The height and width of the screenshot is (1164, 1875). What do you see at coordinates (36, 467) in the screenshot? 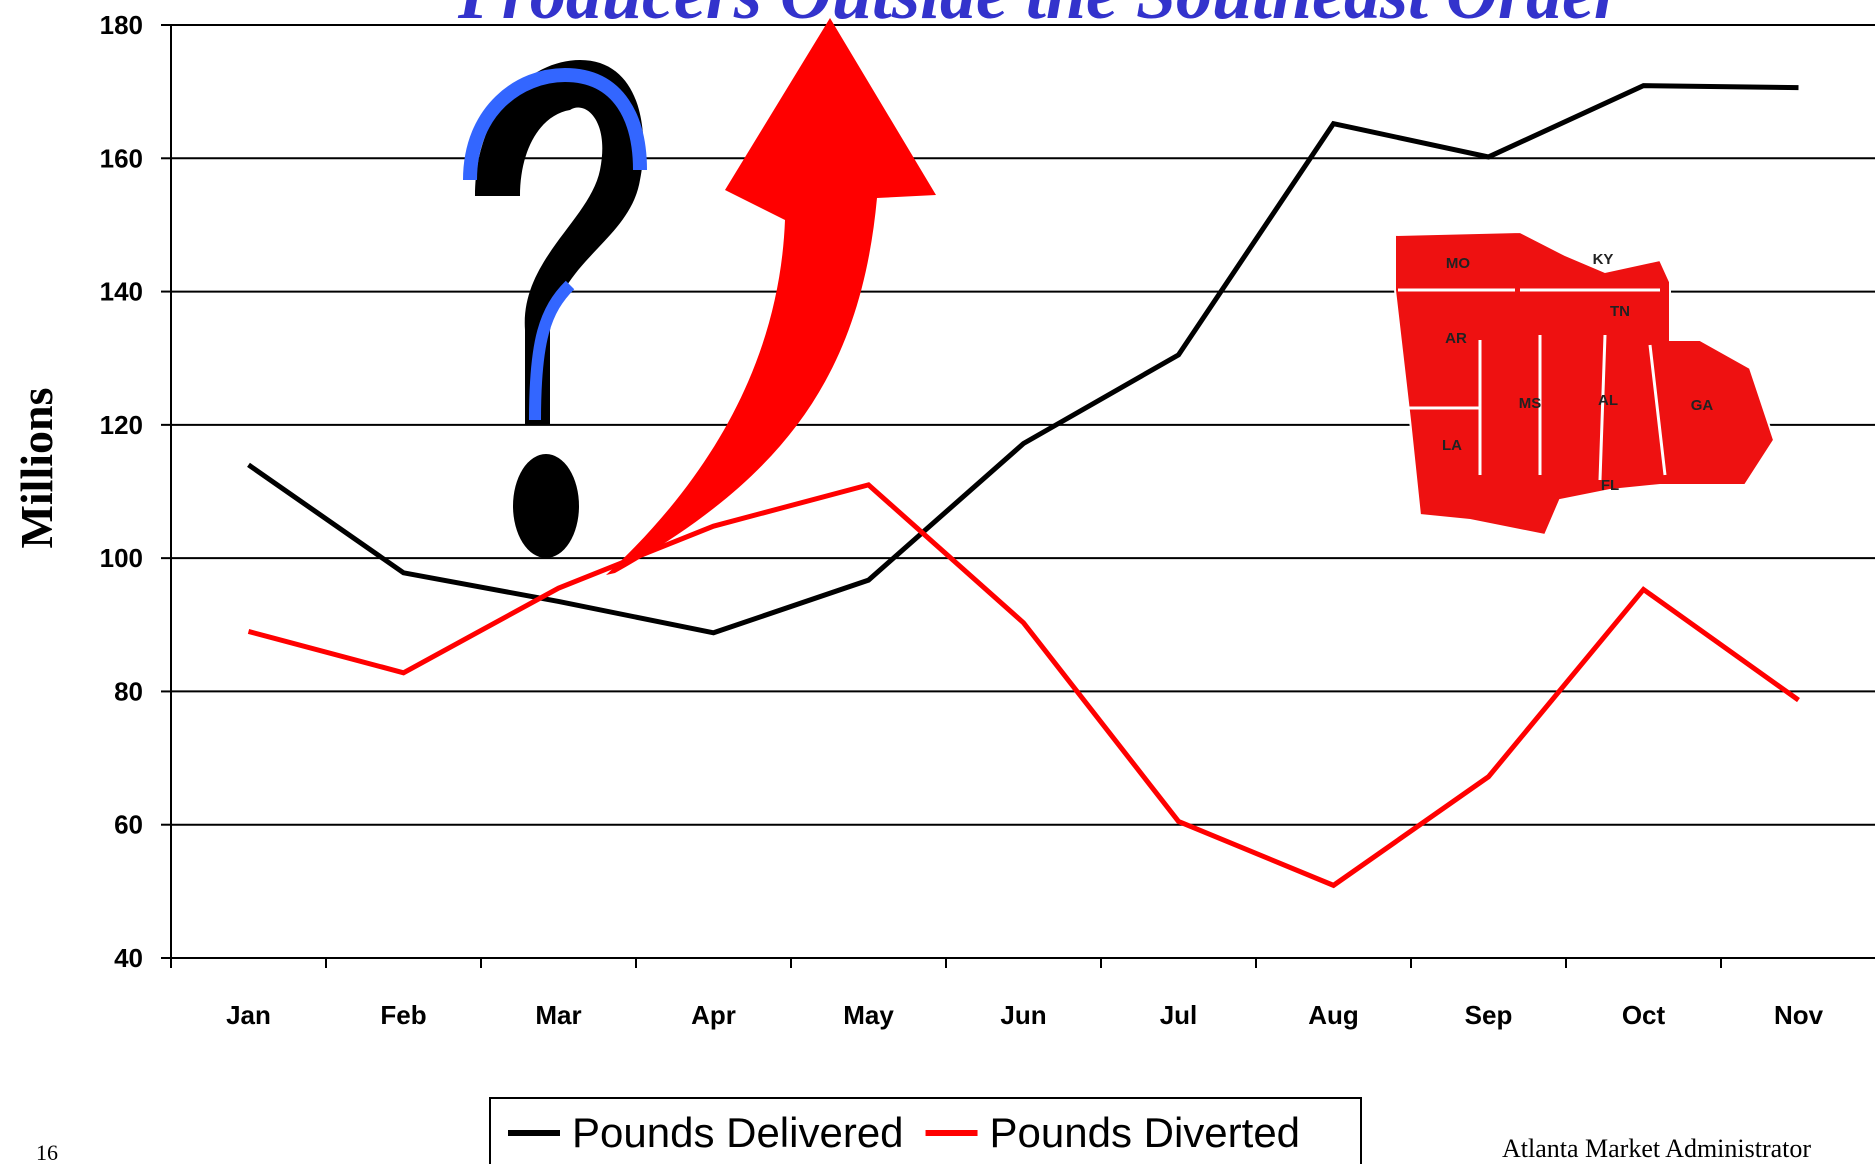
I see `y-axis-label: Millions` at bounding box center [36, 467].